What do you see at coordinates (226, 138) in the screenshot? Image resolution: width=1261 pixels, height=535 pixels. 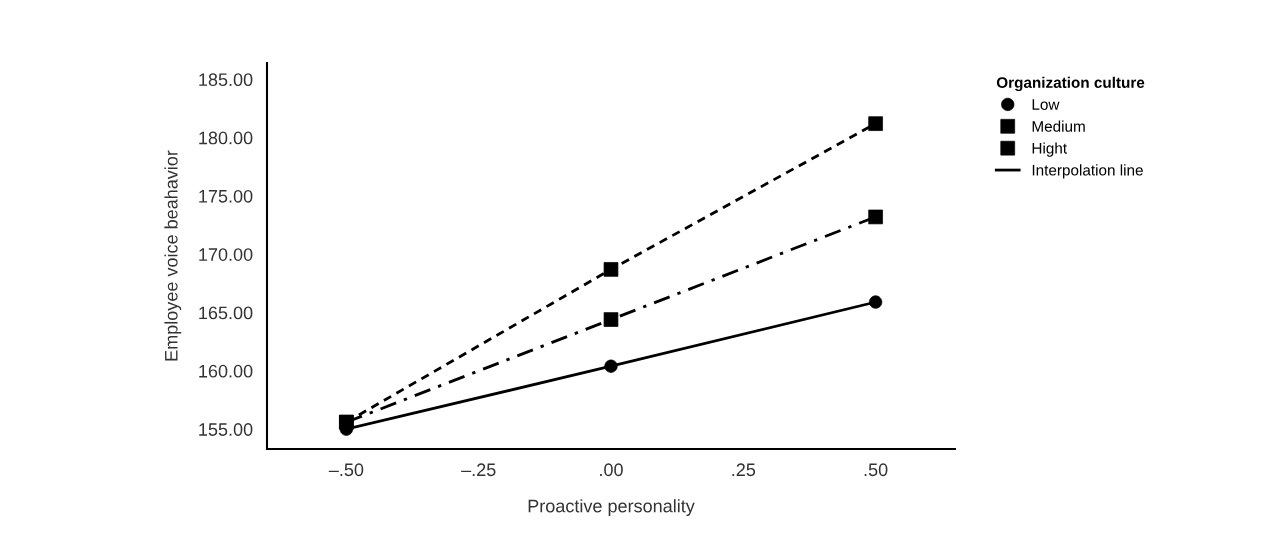 I see `y-tick-label: 180.00` at bounding box center [226, 138].